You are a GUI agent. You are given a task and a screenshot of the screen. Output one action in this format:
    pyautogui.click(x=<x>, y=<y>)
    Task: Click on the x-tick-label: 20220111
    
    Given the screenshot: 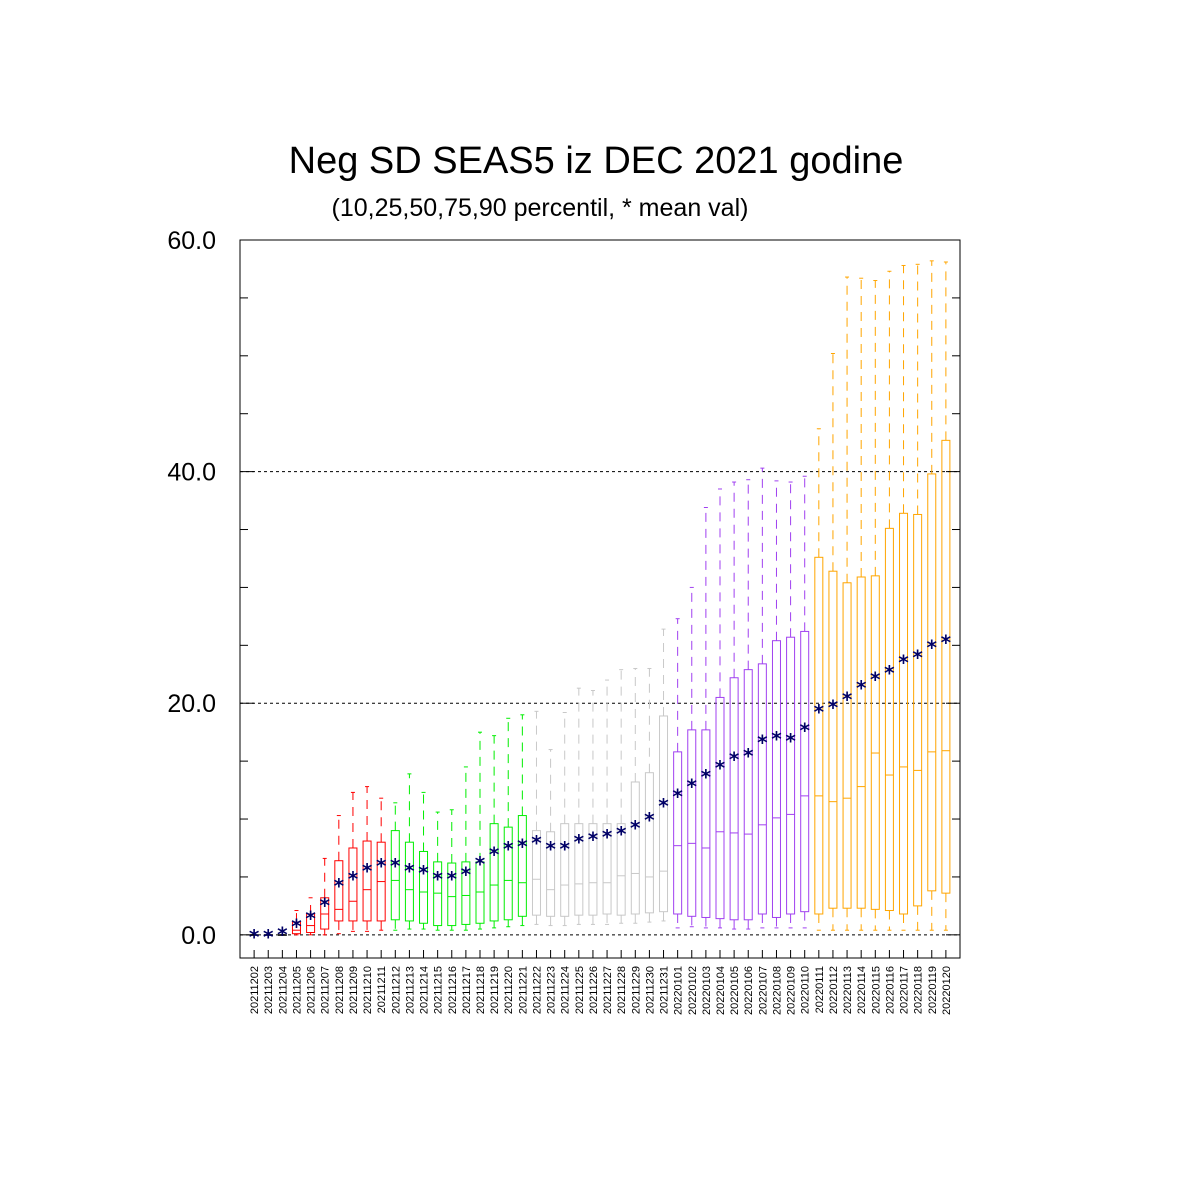 What is the action you would take?
    pyautogui.click(x=820, y=989)
    